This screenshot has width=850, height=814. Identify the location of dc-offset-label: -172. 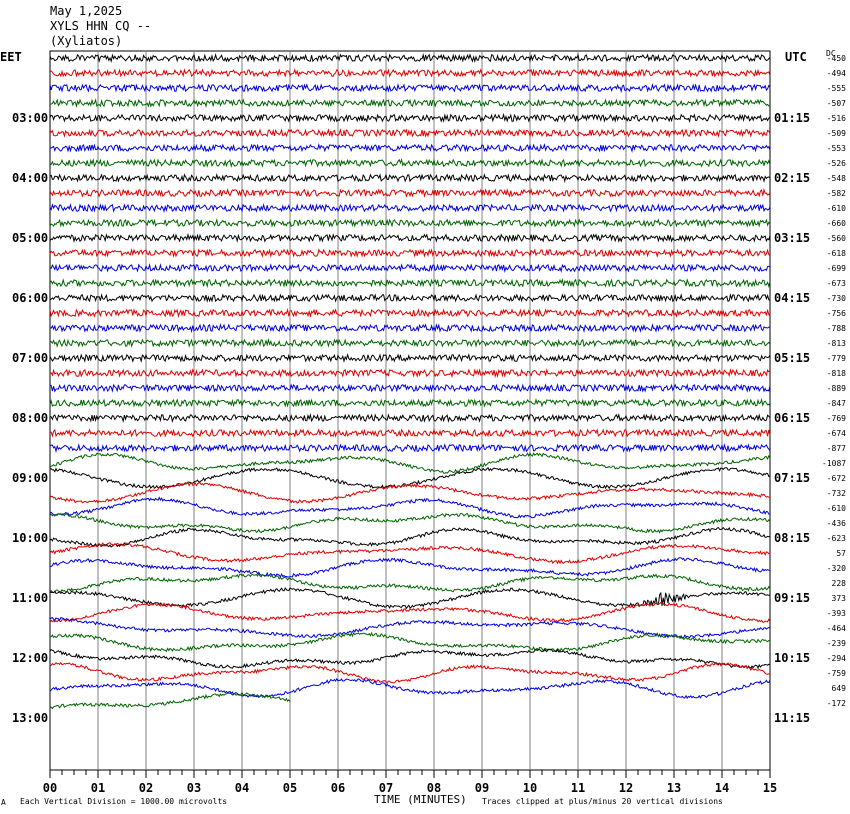
(836, 703).